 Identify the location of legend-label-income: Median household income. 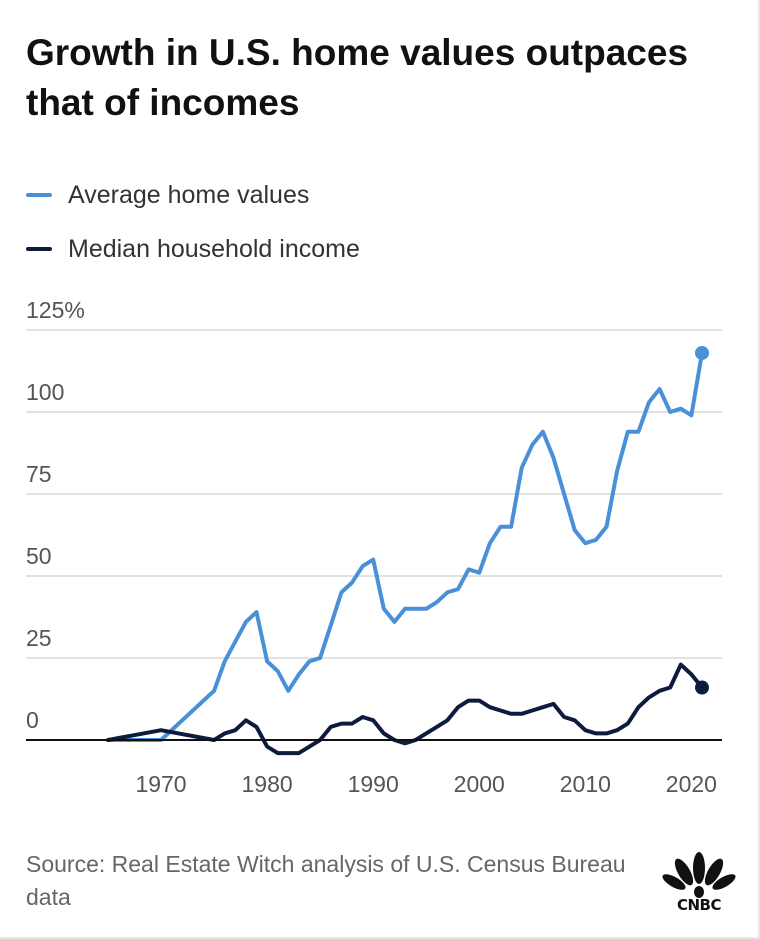
(214, 248).